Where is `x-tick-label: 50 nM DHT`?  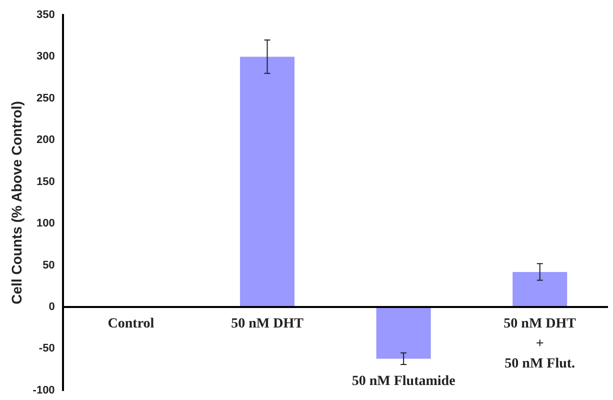
x-tick-label: 50 nM DHT is located at coordinates (267, 324).